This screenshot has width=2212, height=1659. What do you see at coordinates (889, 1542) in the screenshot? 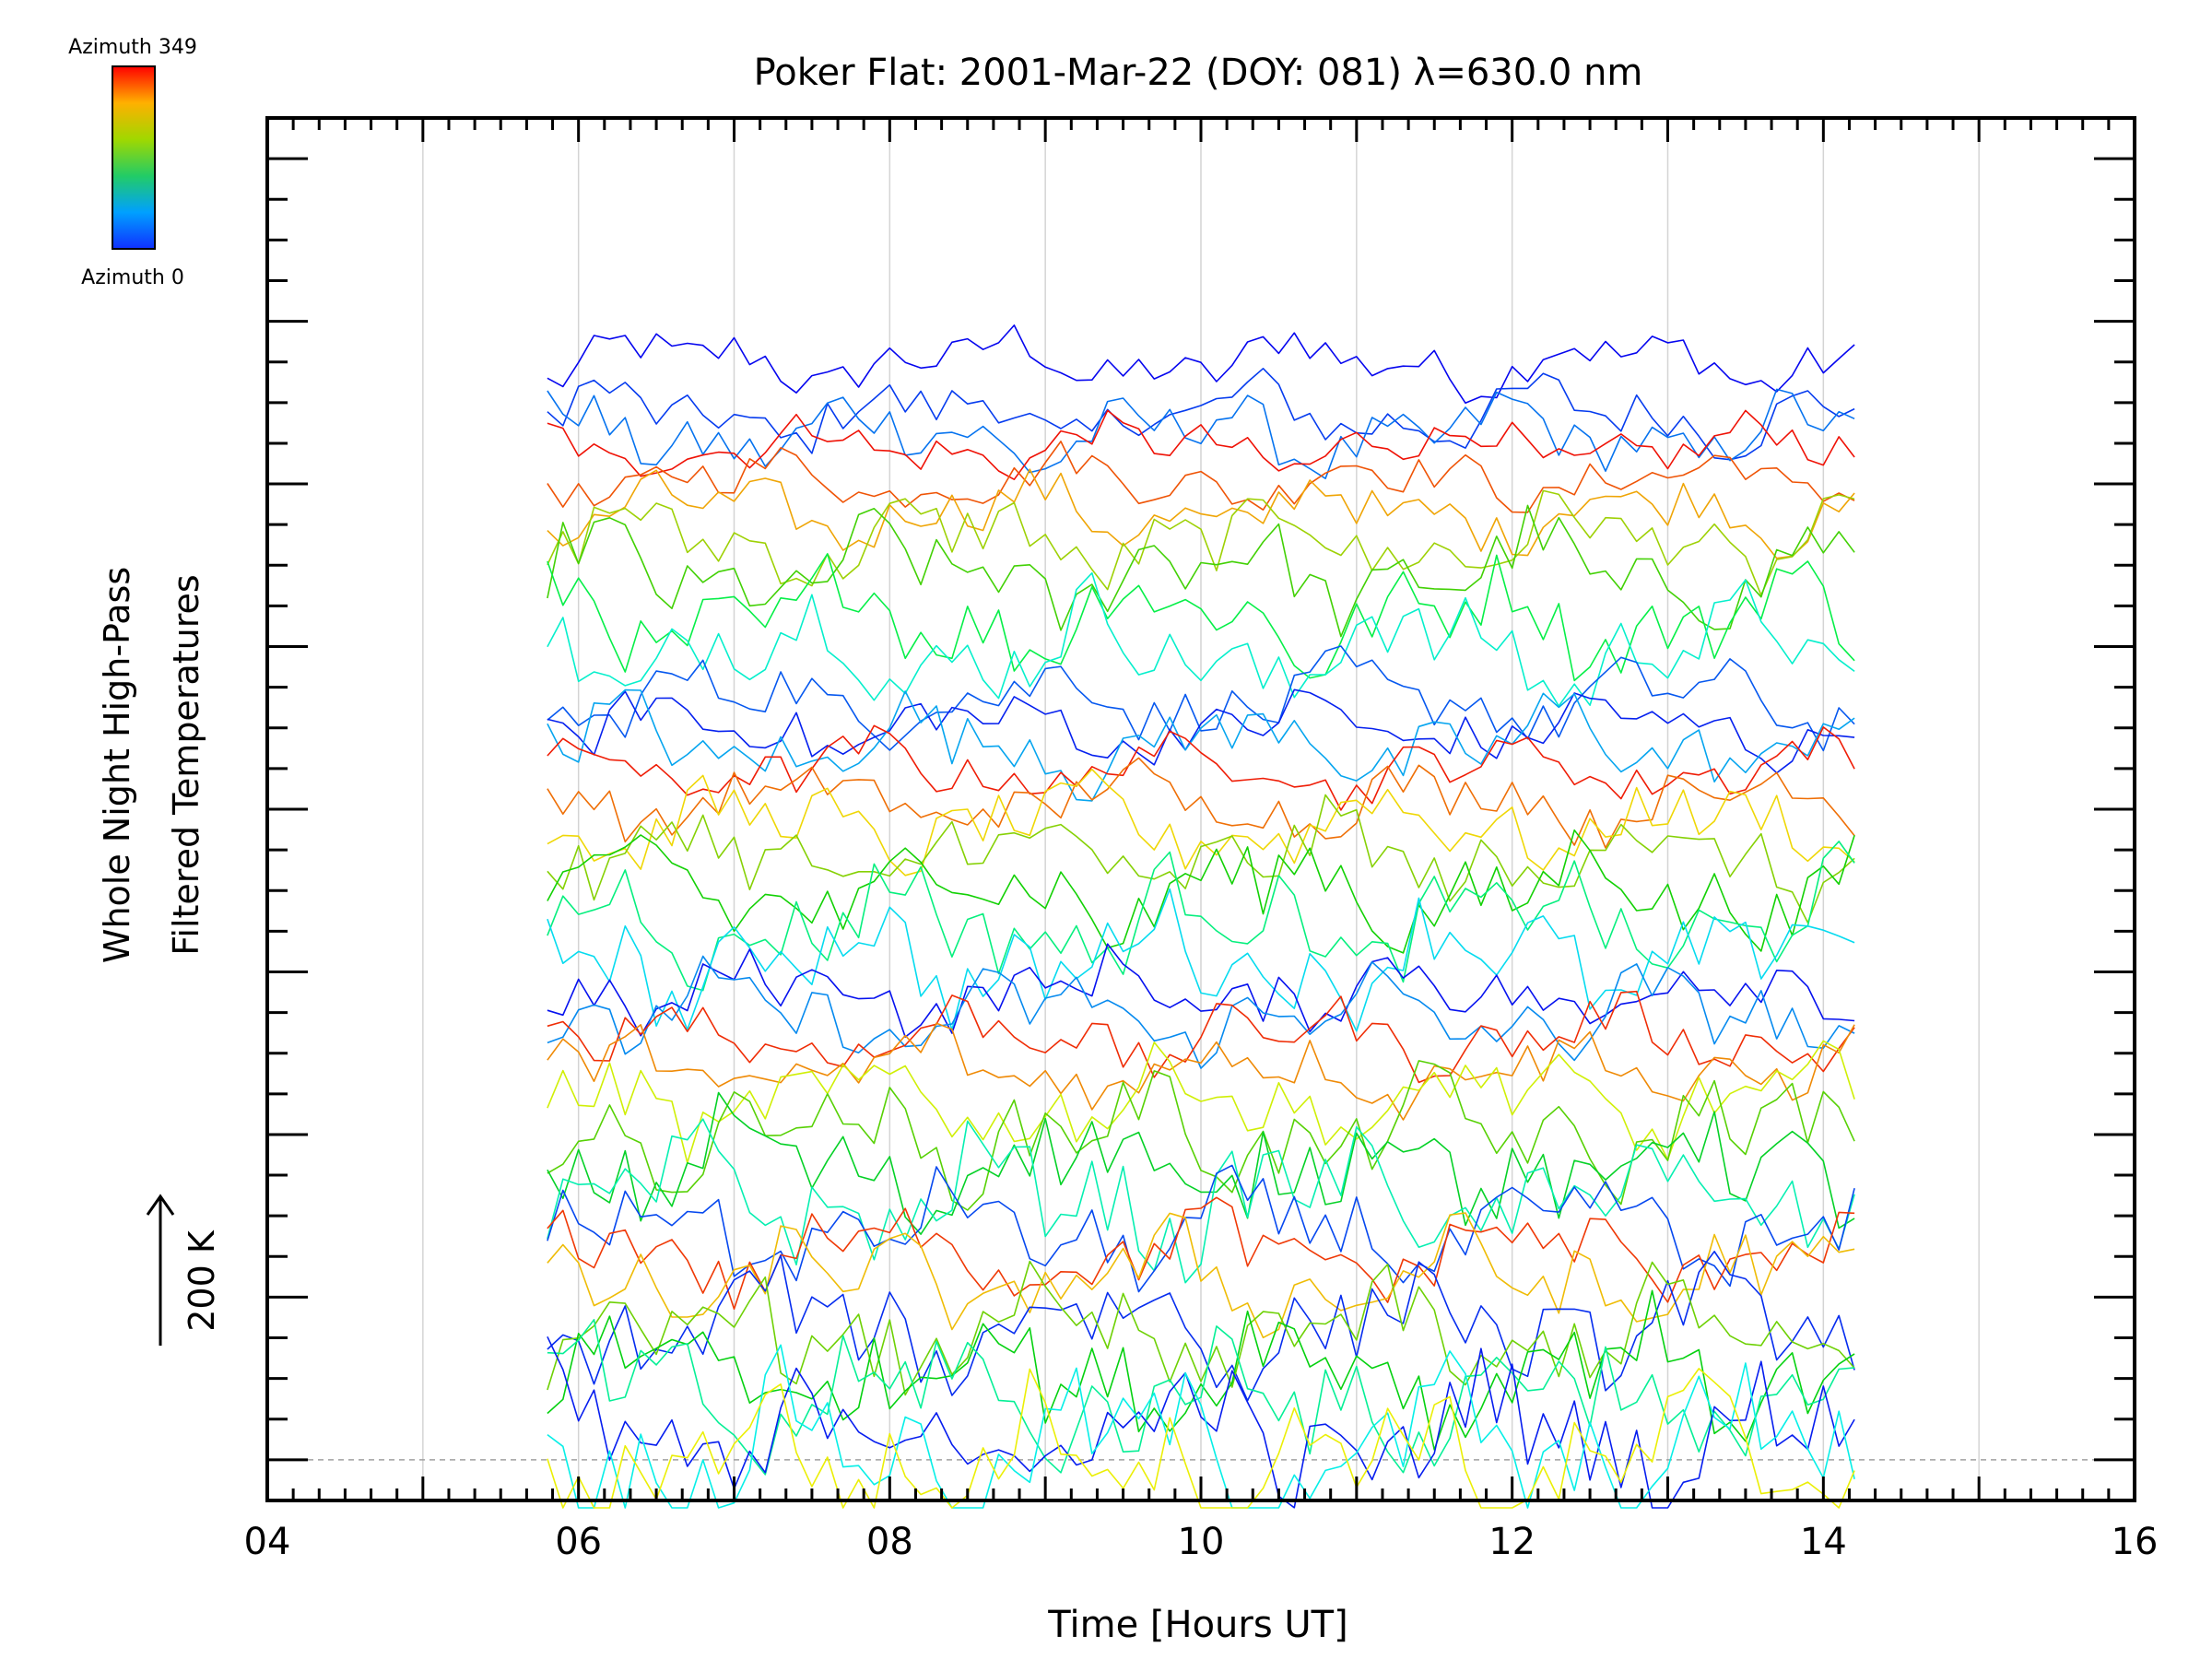
I see `x-tick-label: 08` at bounding box center [889, 1542].